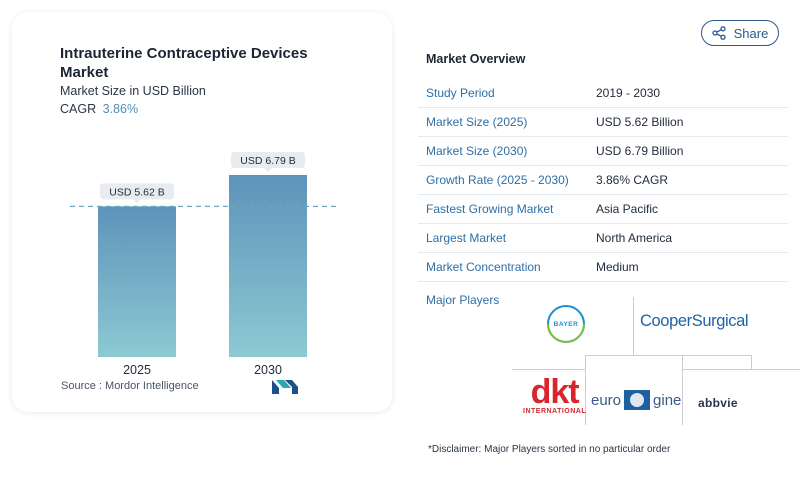  What do you see at coordinates (617, 267) in the screenshot?
I see `overview-value: Medium` at bounding box center [617, 267].